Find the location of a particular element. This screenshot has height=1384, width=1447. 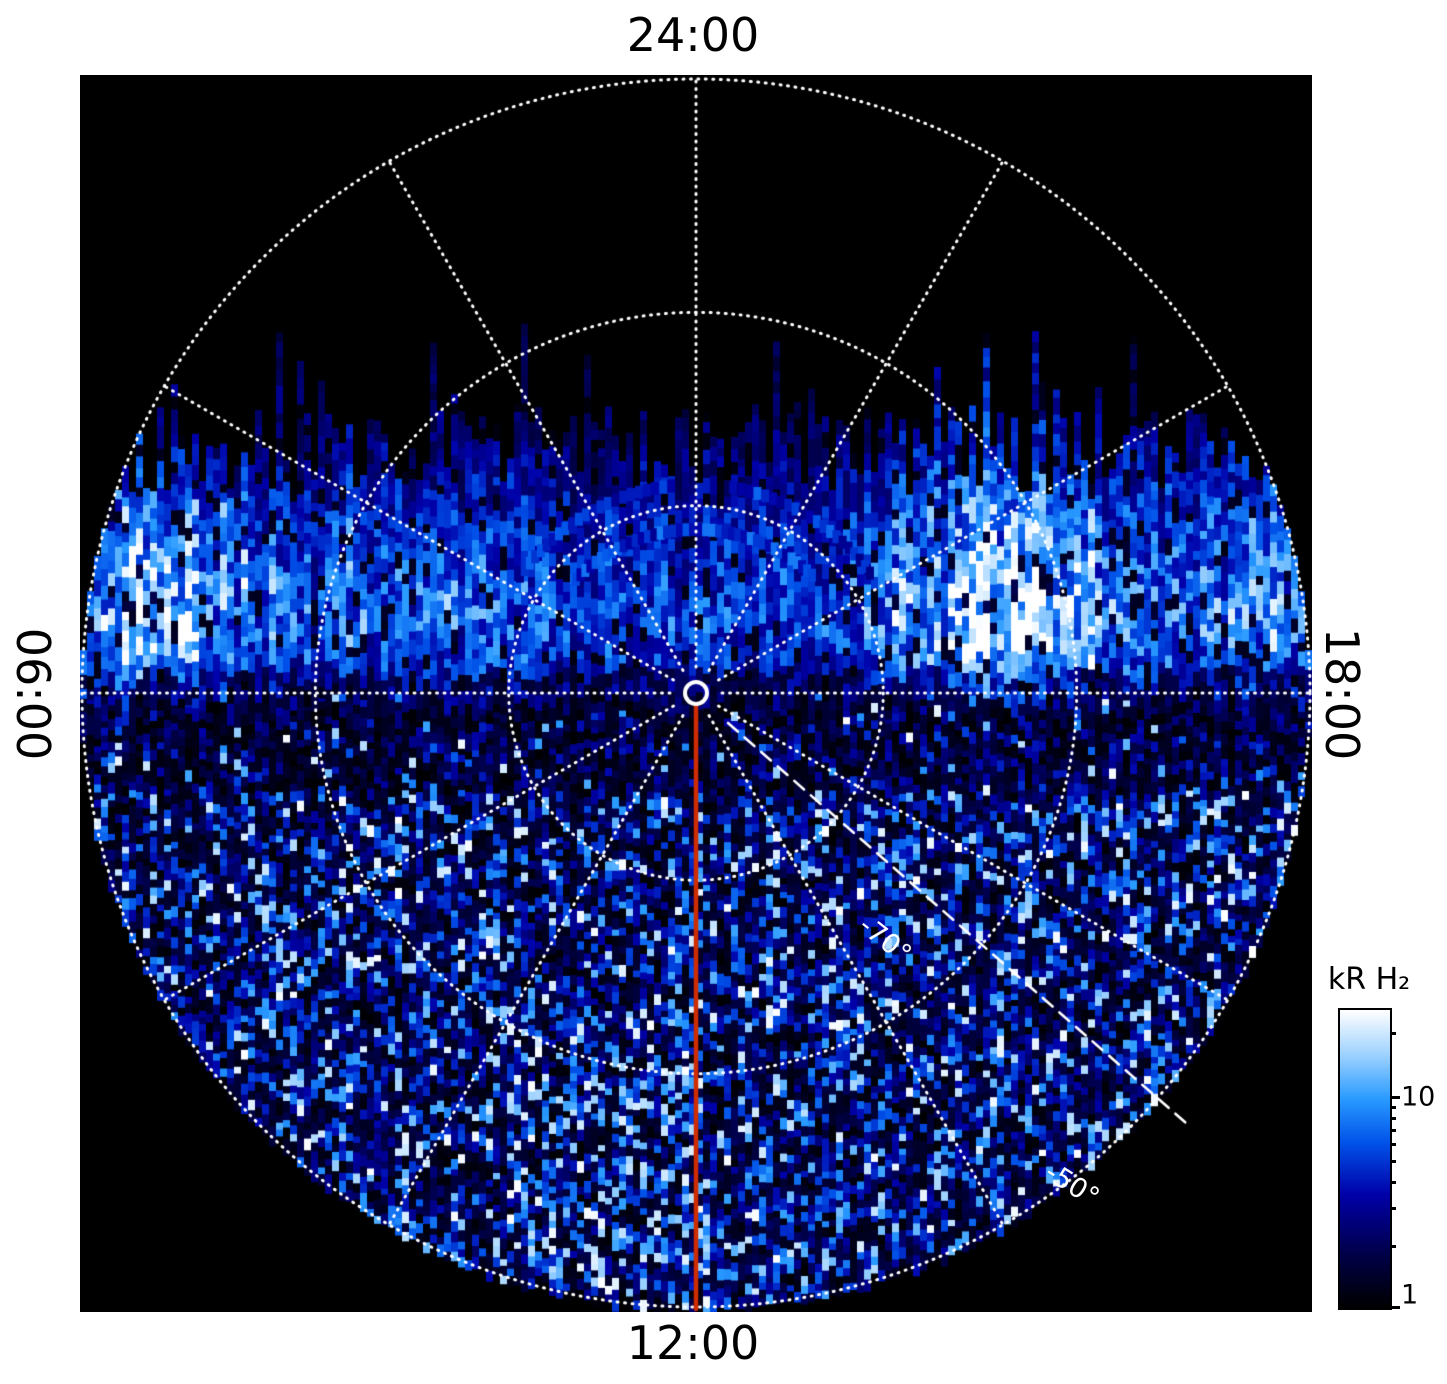

colorbar-tick-label-1: 1 is located at coordinates (1410, 1295).